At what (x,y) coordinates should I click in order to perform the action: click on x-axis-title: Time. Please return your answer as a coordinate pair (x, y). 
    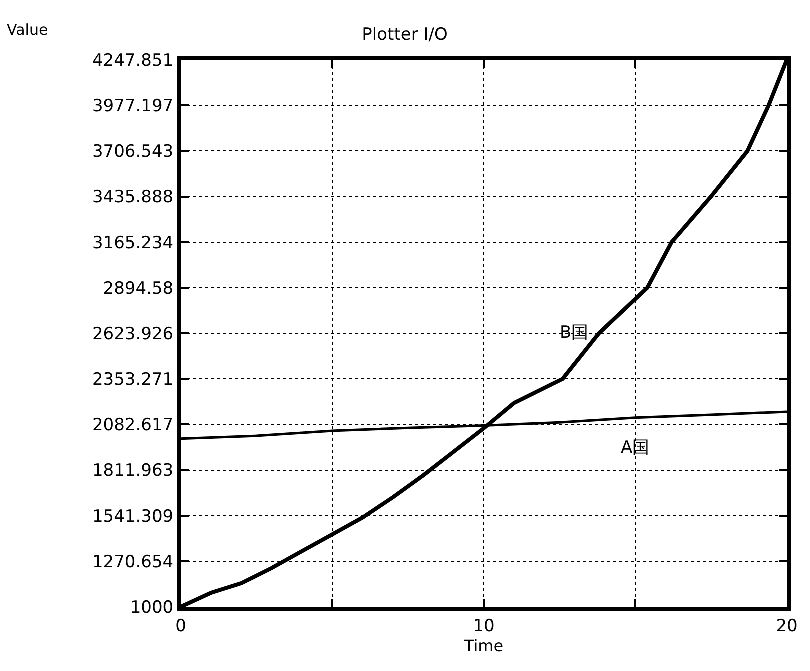
    Looking at the image, I should click on (483, 646).